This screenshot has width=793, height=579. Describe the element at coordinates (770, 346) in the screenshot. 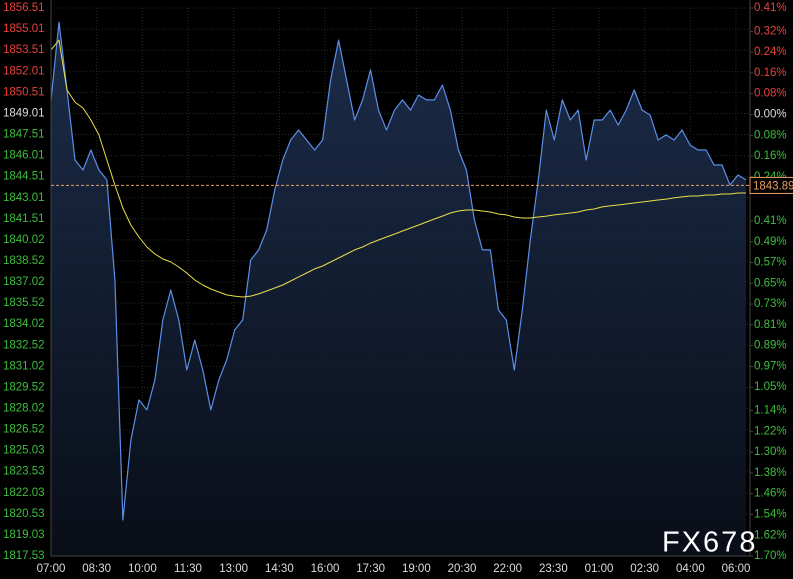

I see `y2-tick-label: 0.89%` at that location.